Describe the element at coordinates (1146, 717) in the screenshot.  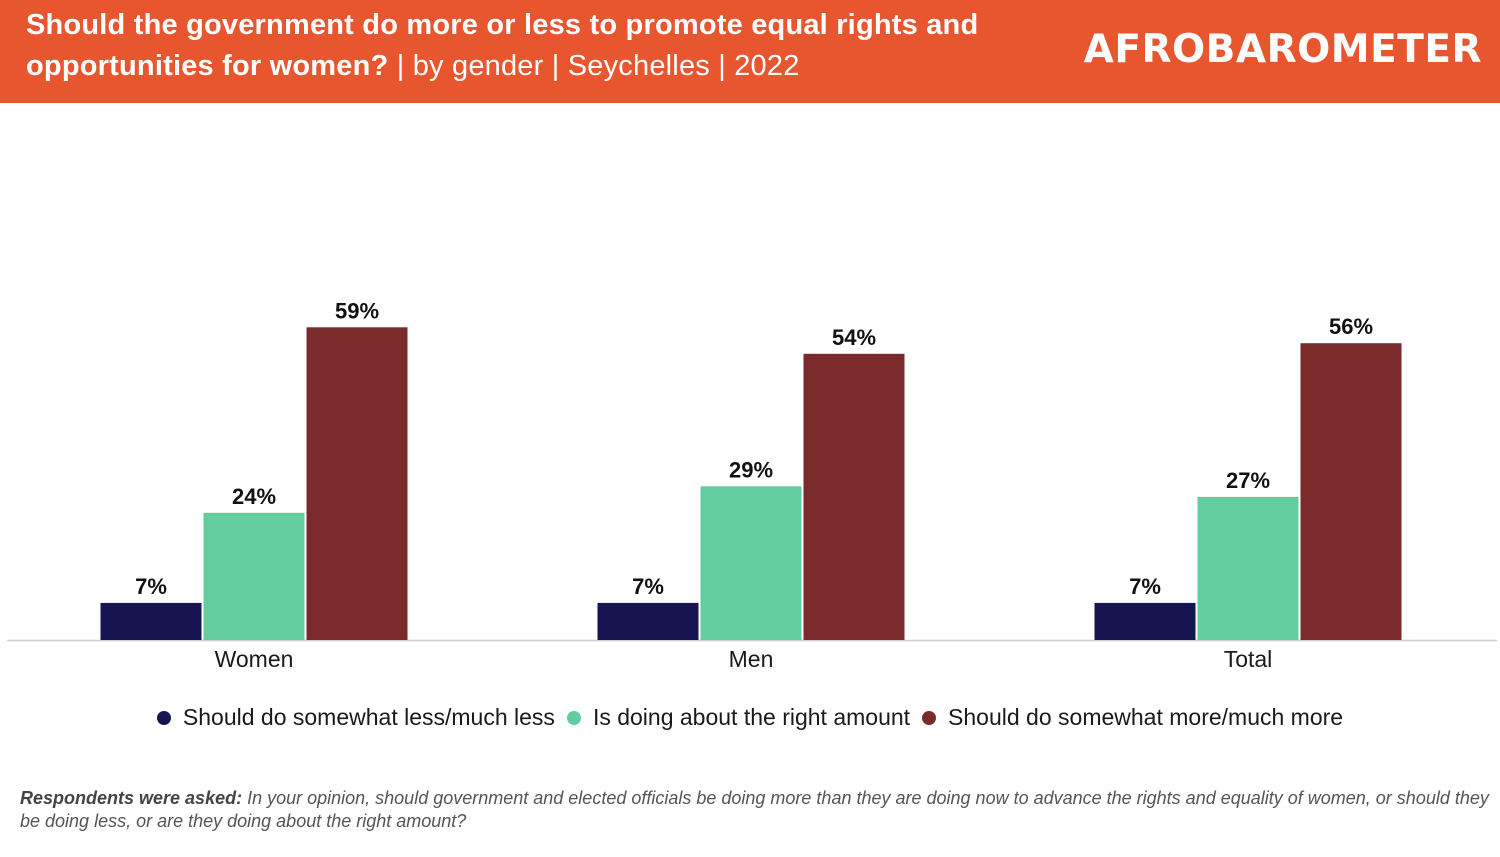
I see `legend-label-2: Should do somewhat more/much more` at that location.